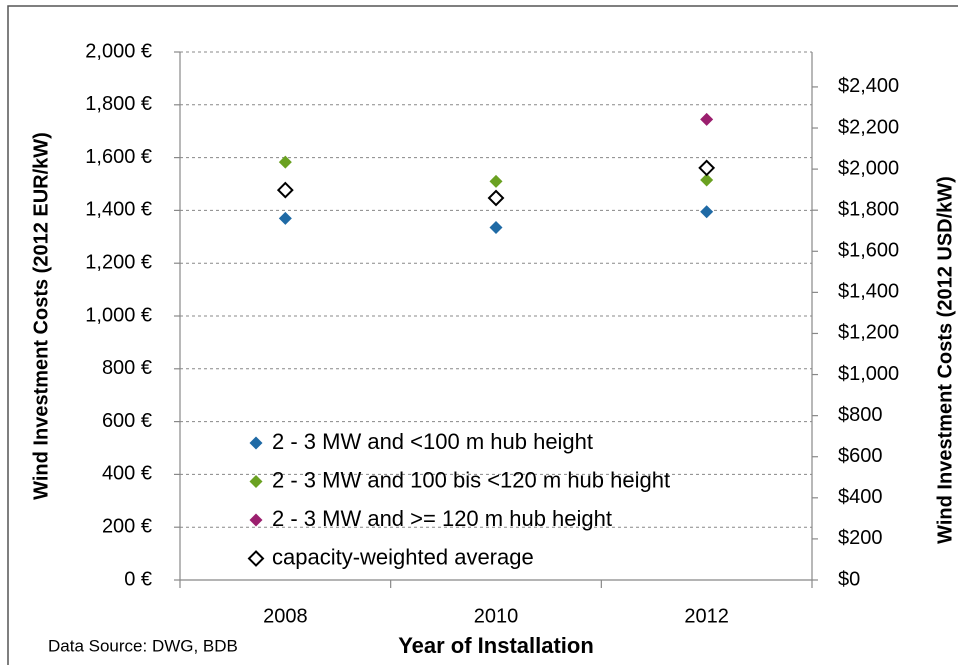 Image resolution: width=958 pixels, height=665 pixels. What do you see at coordinates (127, 474) in the screenshot?
I see `y-tick-label: 400 €` at bounding box center [127, 474].